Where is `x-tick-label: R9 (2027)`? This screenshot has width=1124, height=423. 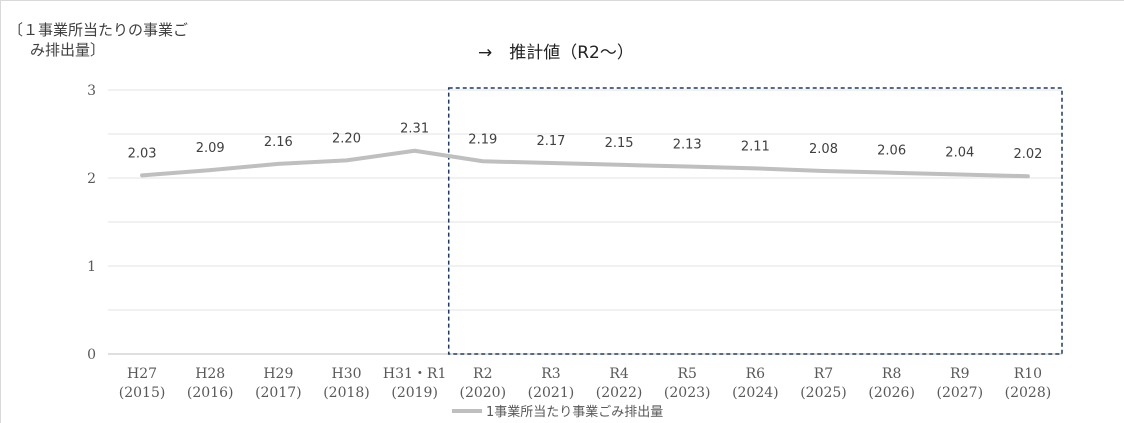
x-tick-label: R9 (2027) is located at coordinates (960, 383).